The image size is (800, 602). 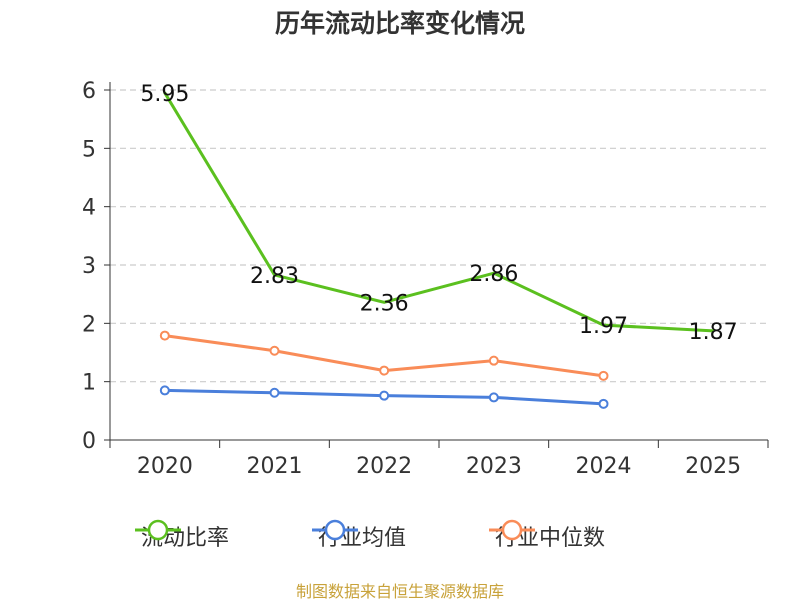 I want to click on legend: 流动比率 行业均值 行业中位数, so click(x=400, y=538).